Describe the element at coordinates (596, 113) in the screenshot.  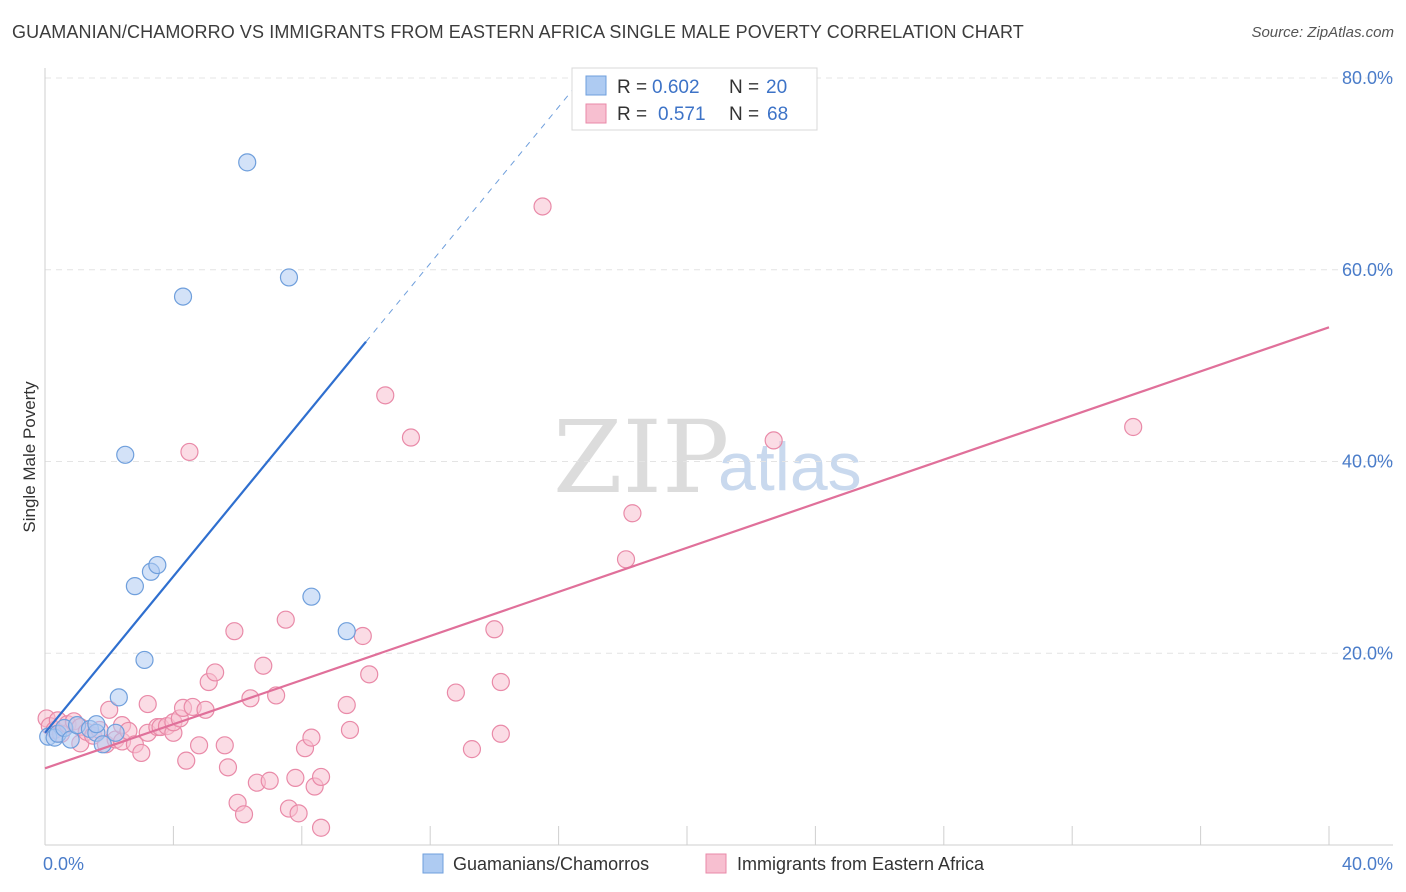
I see `stats-swatch-pink` at that location.